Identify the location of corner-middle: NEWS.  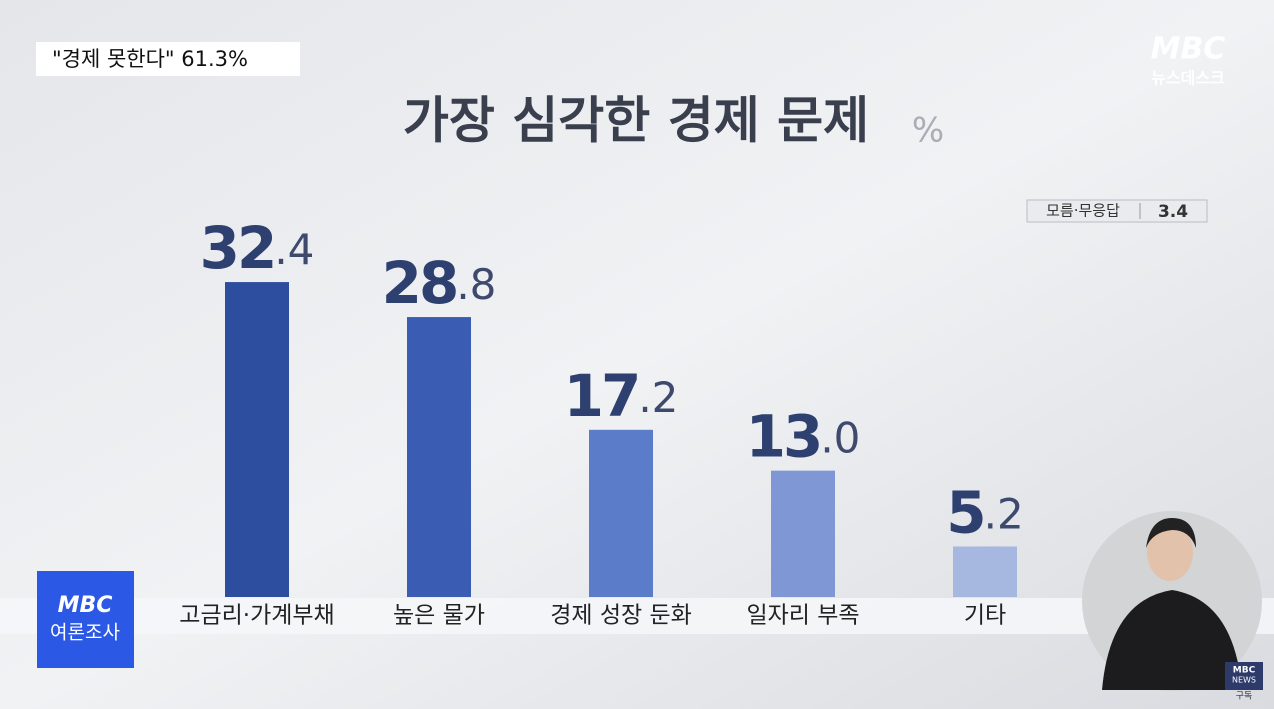
(1244, 680).